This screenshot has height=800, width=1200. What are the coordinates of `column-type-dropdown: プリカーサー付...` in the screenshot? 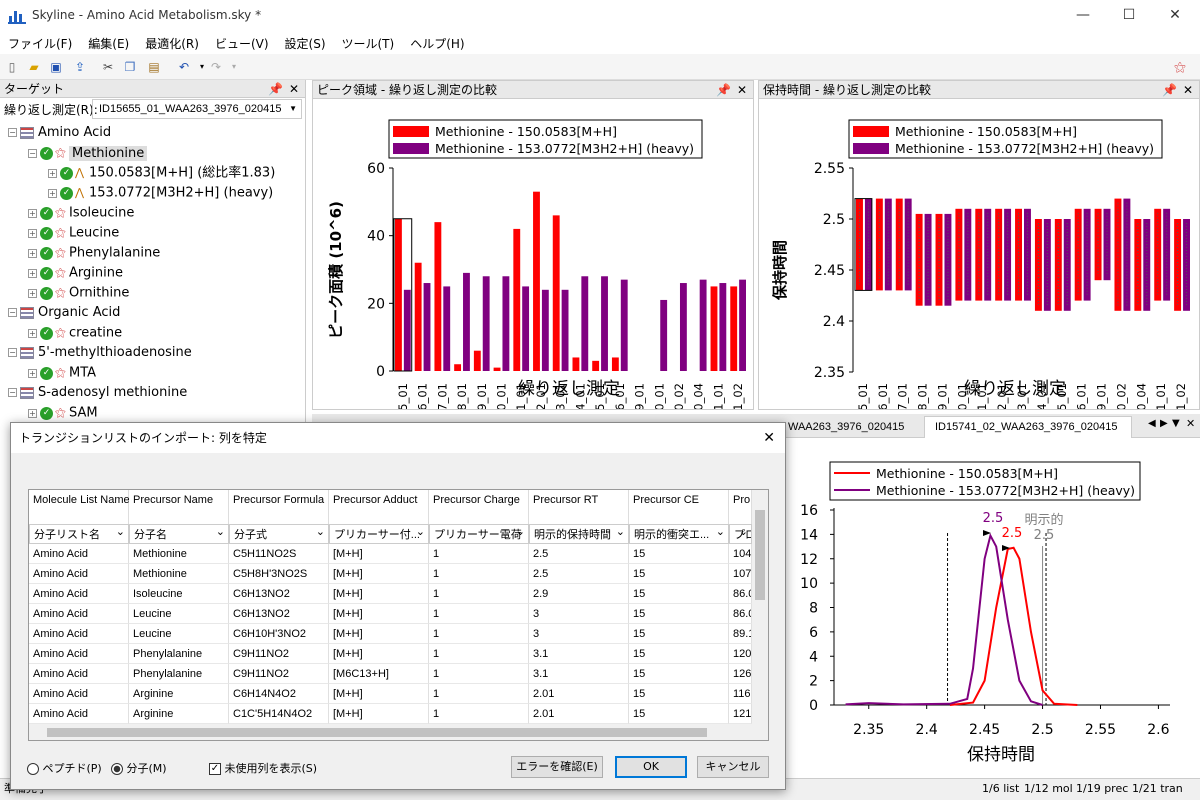 It's located at (379, 534).